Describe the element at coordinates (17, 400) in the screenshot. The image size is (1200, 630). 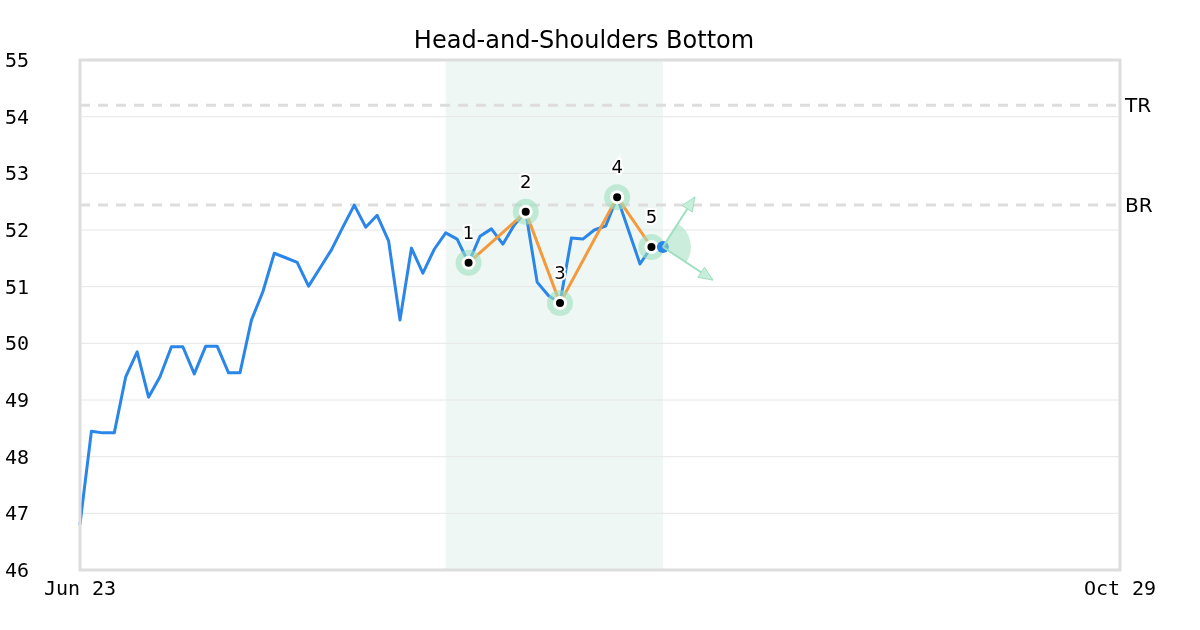
I see `y-tick-label: 49` at that location.